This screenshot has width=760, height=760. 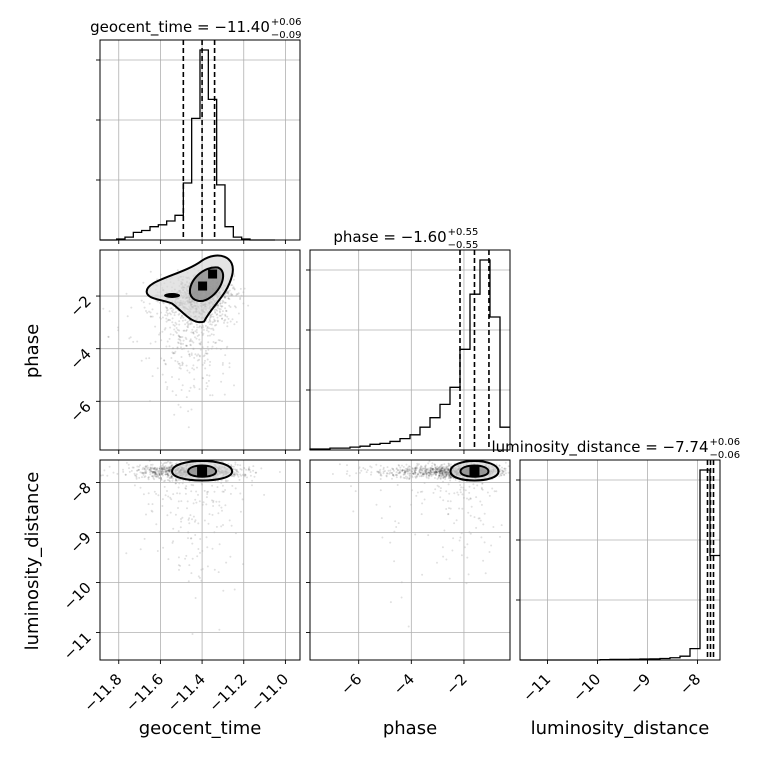 What do you see at coordinates (200, 350) in the screenshot?
I see `frame` at bounding box center [200, 350].